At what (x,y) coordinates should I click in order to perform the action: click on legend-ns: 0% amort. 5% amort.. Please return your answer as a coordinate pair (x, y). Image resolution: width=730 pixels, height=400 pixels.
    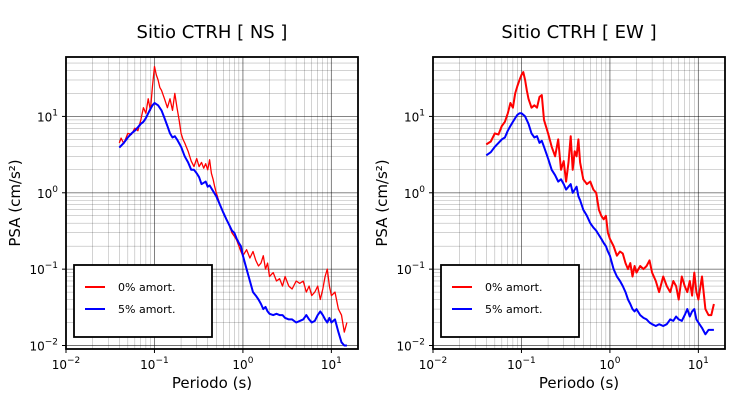
    Looking at the image, I should click on (143, 301).